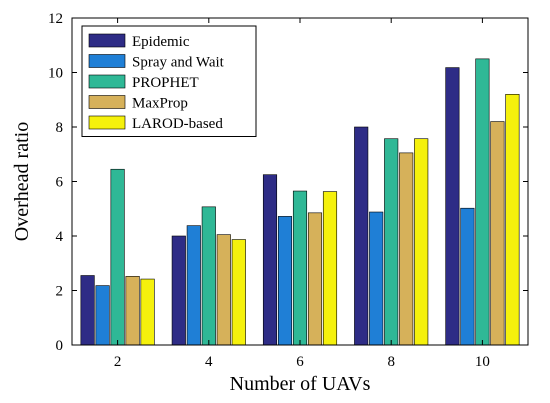 This screenshot has height=403, width=550. What do you see at coordinates (161, 42) in the screenshot?
I see `legend-label: Epidemic` at bounding box center [161, 42].